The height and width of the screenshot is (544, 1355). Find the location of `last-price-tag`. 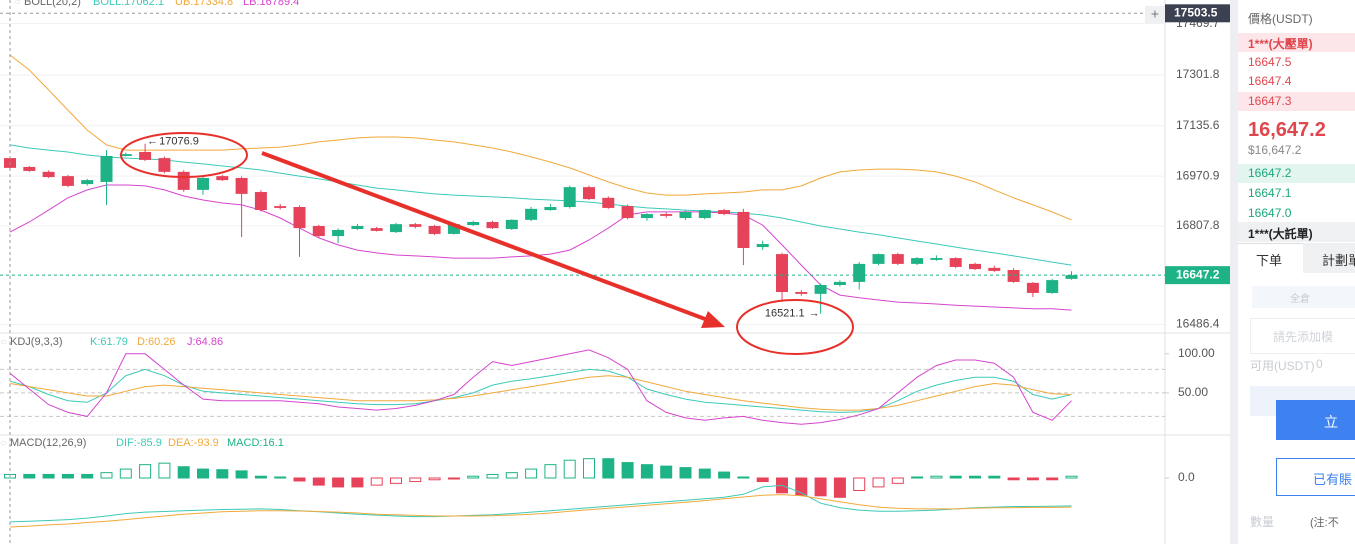

last-price-tag is located at coordinates (1197, 275).